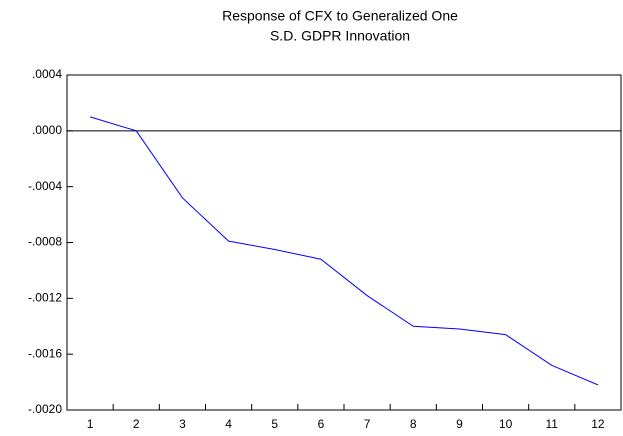 The height and width of the screenshot is (436, 623). What do you see at coordinates (45, 298) in the screenshot?
I see `y-tick-label: -.0012` at bounding box center [45, 298].